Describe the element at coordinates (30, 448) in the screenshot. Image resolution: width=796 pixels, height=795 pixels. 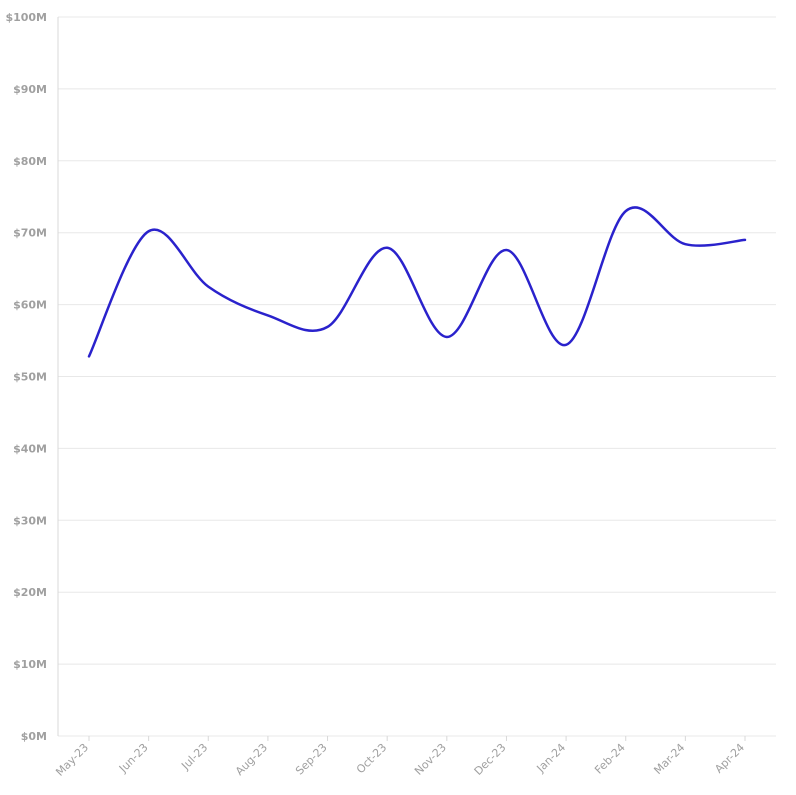
I see `y-tick-label: $40M` at that location.